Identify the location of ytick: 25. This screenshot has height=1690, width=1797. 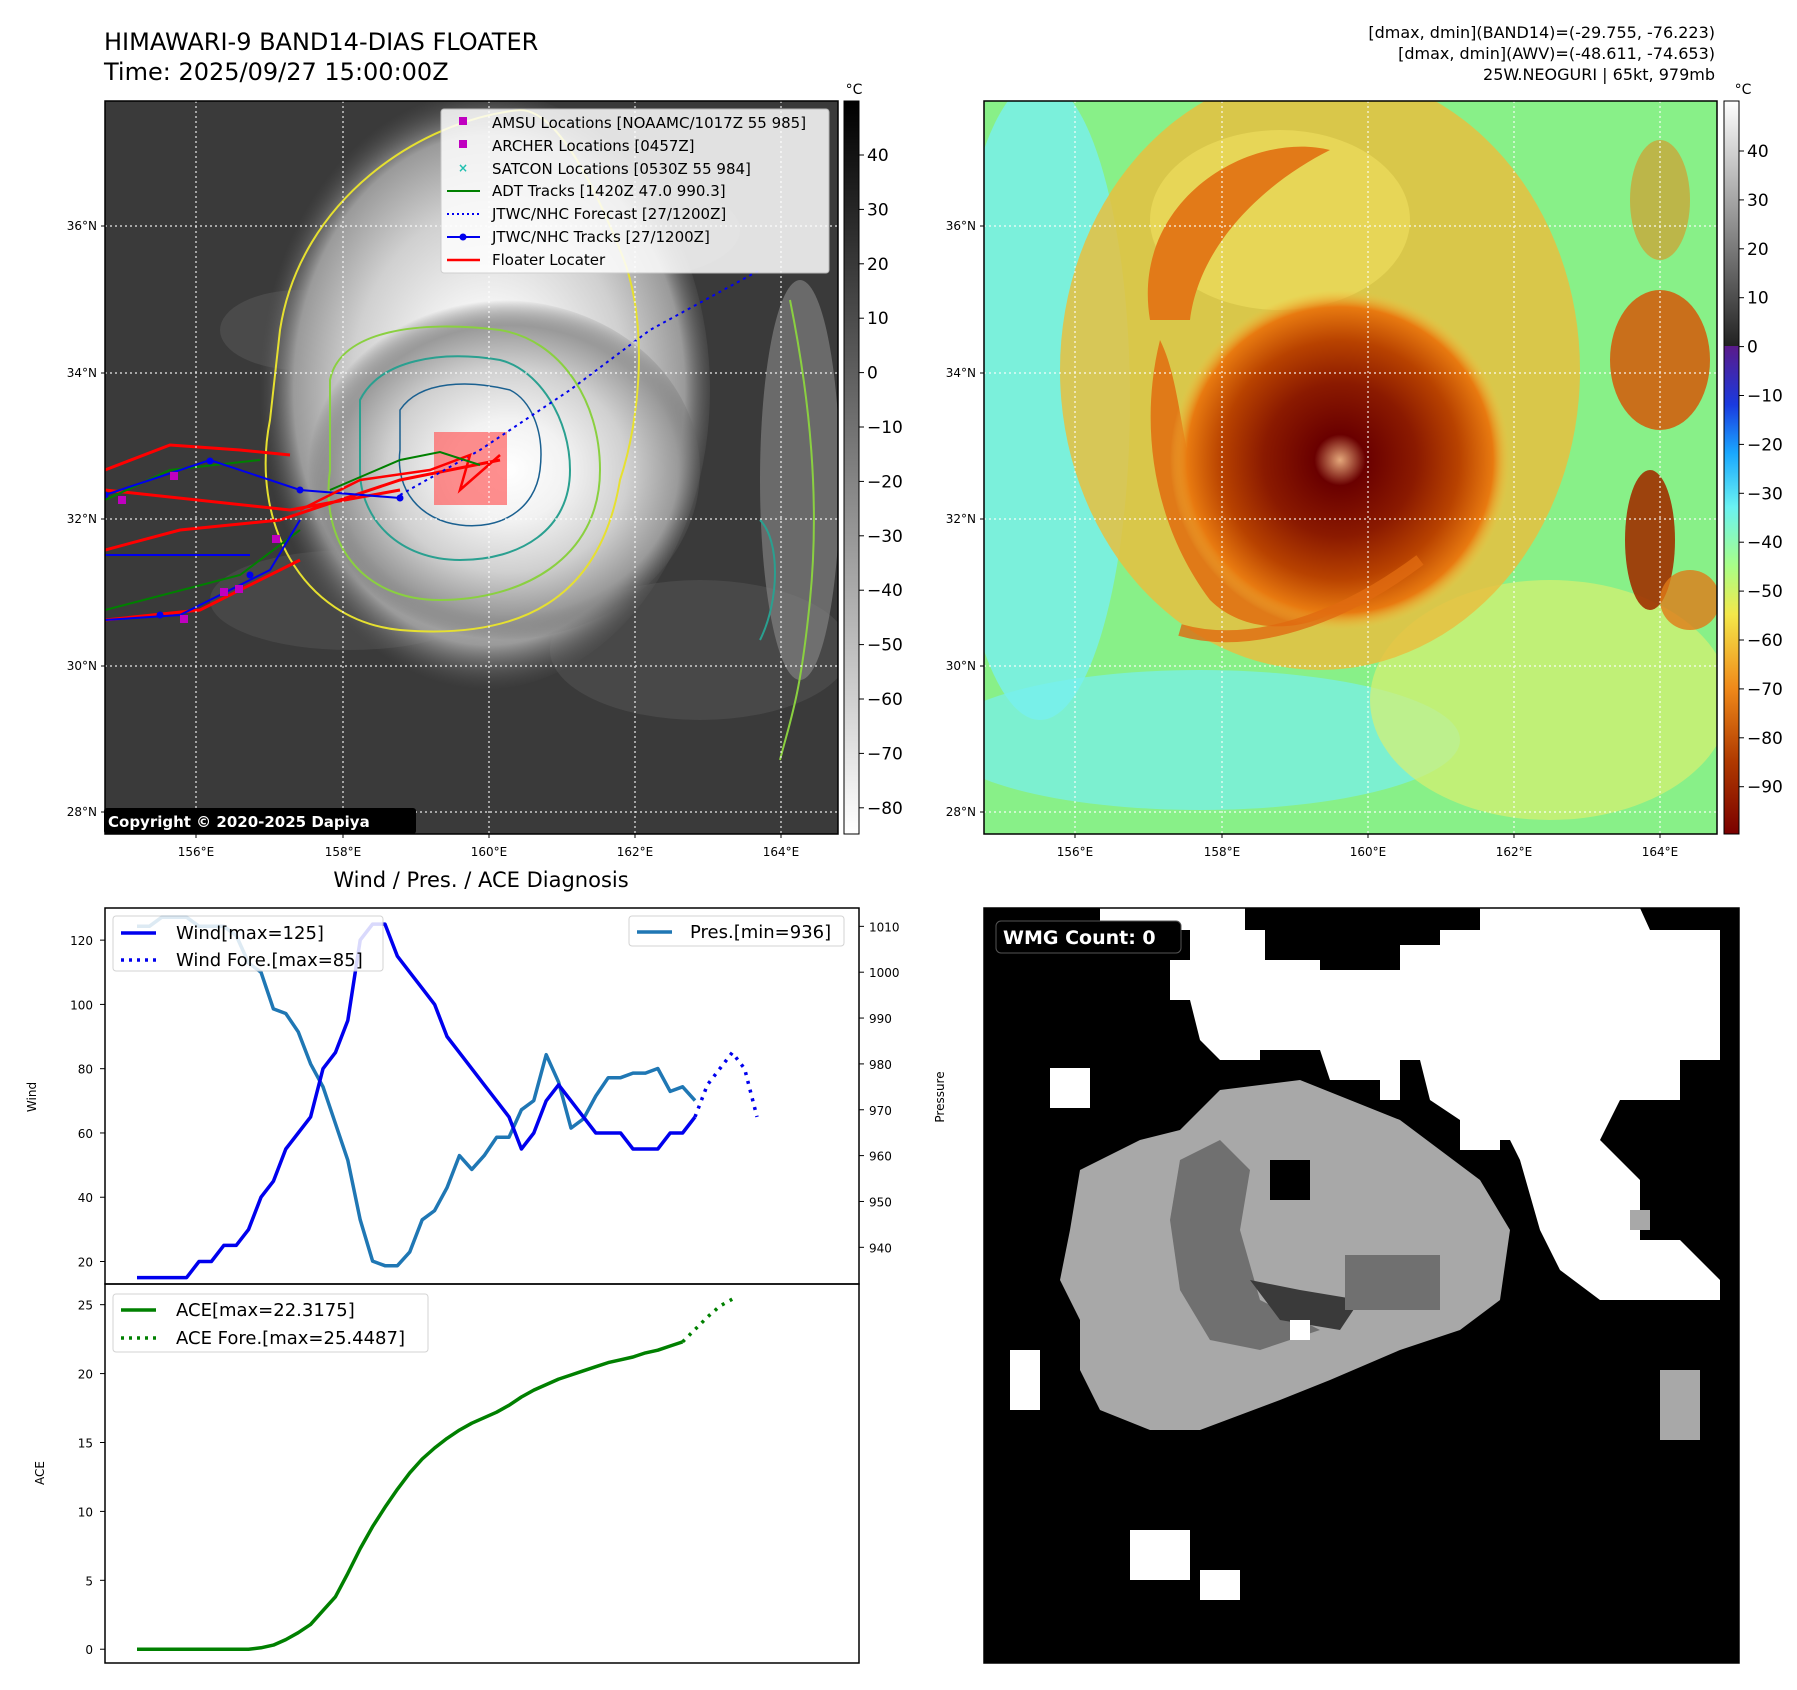
(85, 1306).